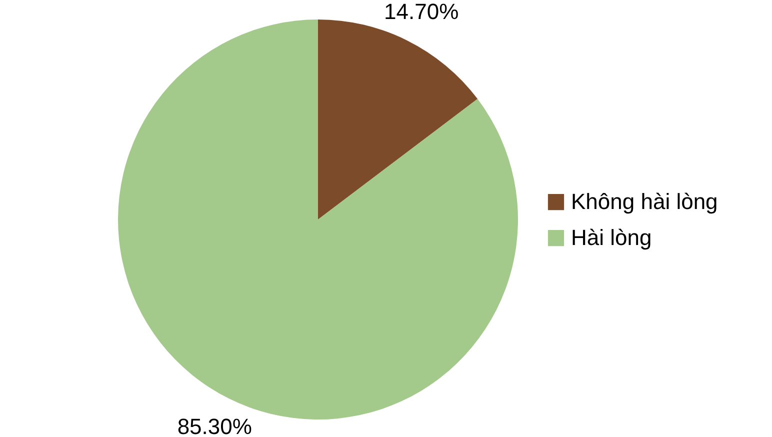  What do you see at coordinates (421, 12) in the screenshot?
I see `data-label: 14.70%` at bounding box center [421, 12].